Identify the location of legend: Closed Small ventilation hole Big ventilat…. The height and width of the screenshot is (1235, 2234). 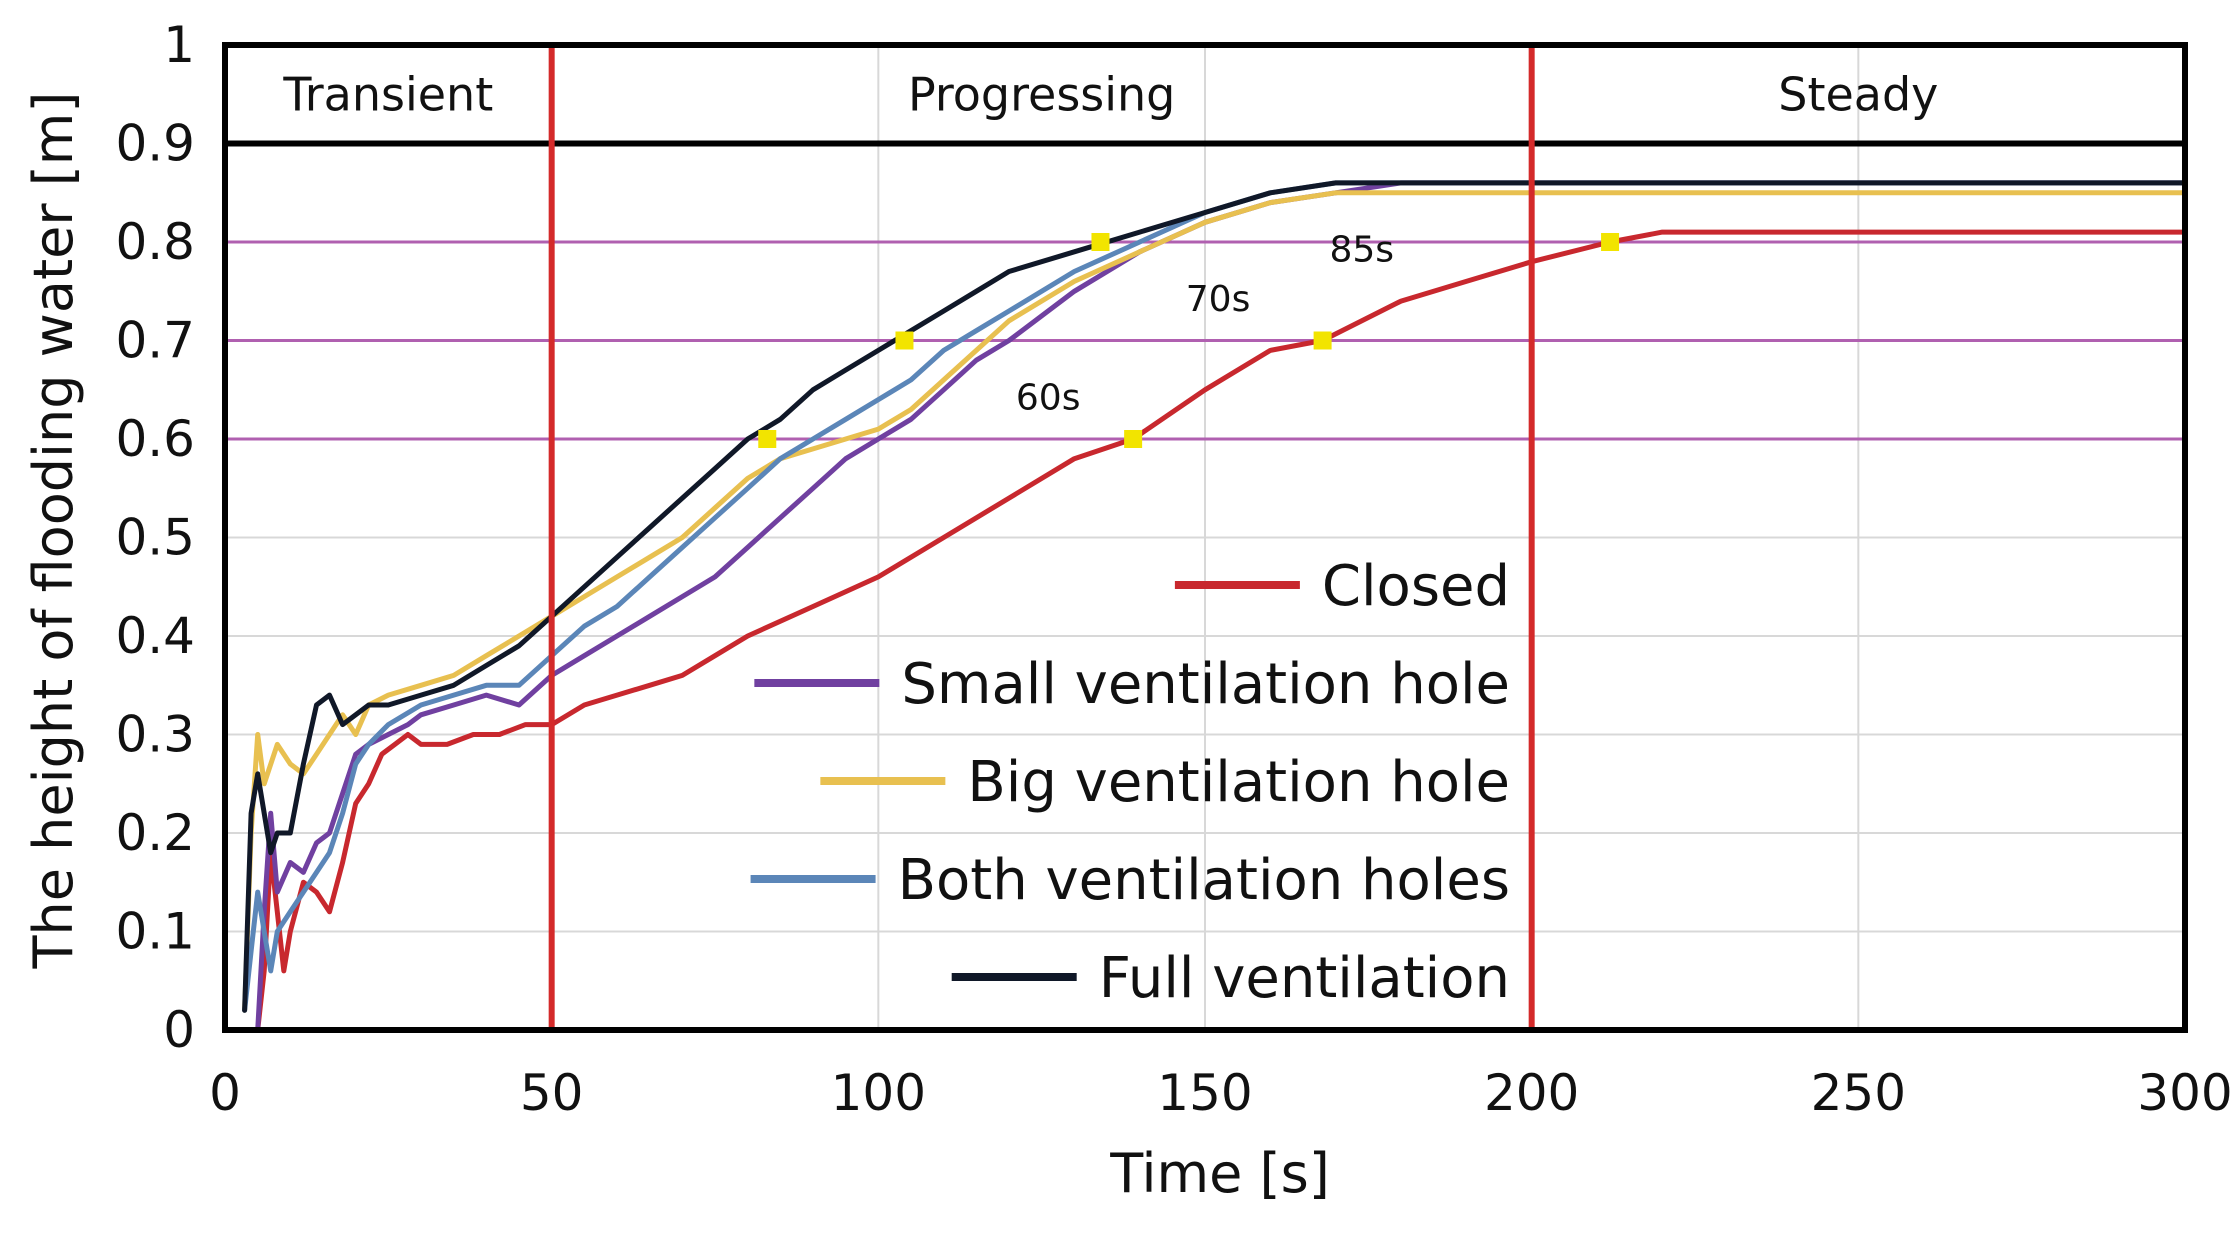
(1130, 782).